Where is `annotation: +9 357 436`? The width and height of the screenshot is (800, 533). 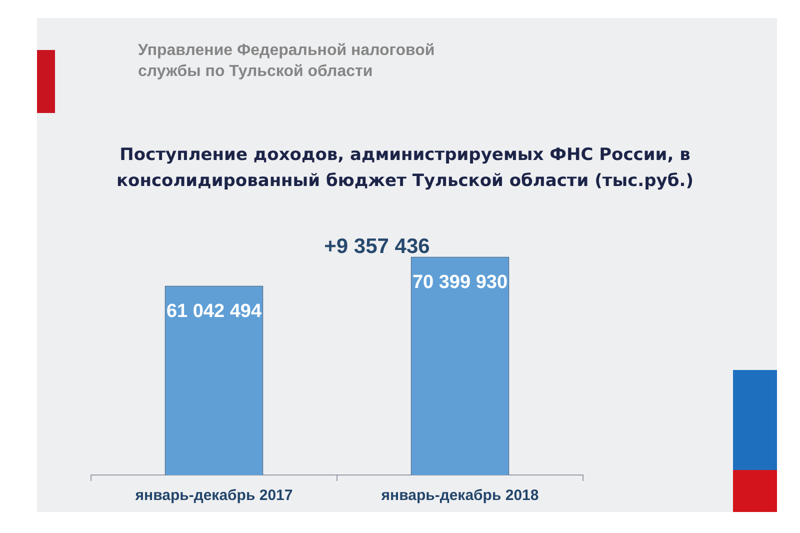 annotation: +9 357 436 is located at coordinates (377, 246).